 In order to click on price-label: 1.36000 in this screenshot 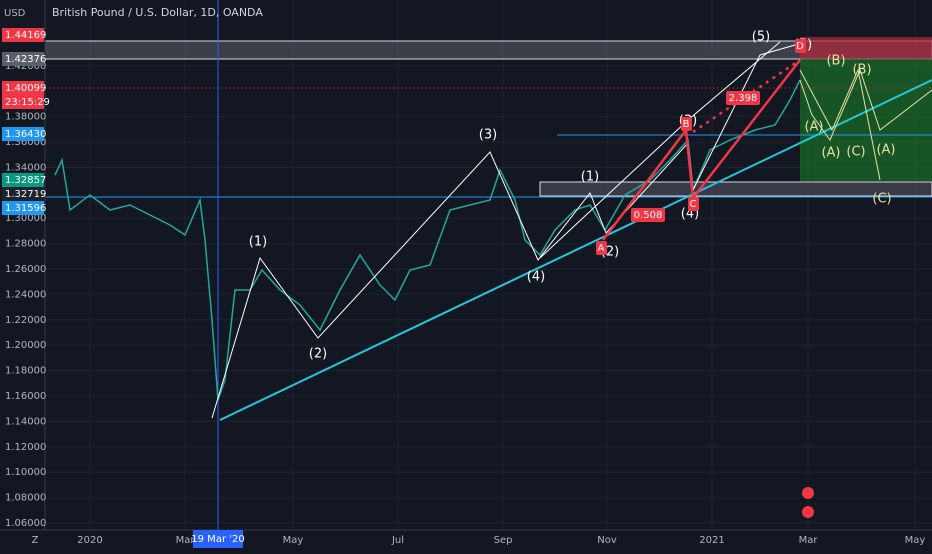, I will do `click(25, 142)`.